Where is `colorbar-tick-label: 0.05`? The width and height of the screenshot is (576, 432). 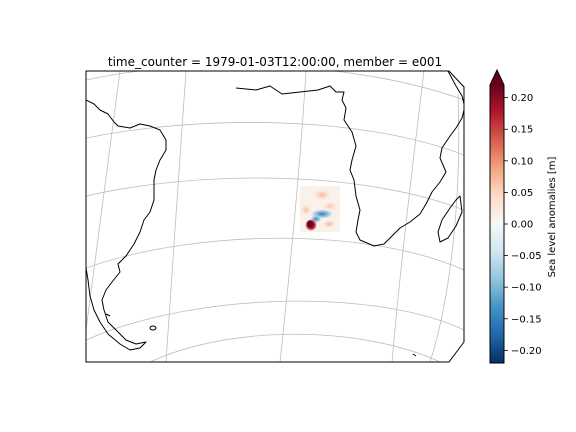
colorbar-tick-label: 0.05 is located at coordinates (522, 193).